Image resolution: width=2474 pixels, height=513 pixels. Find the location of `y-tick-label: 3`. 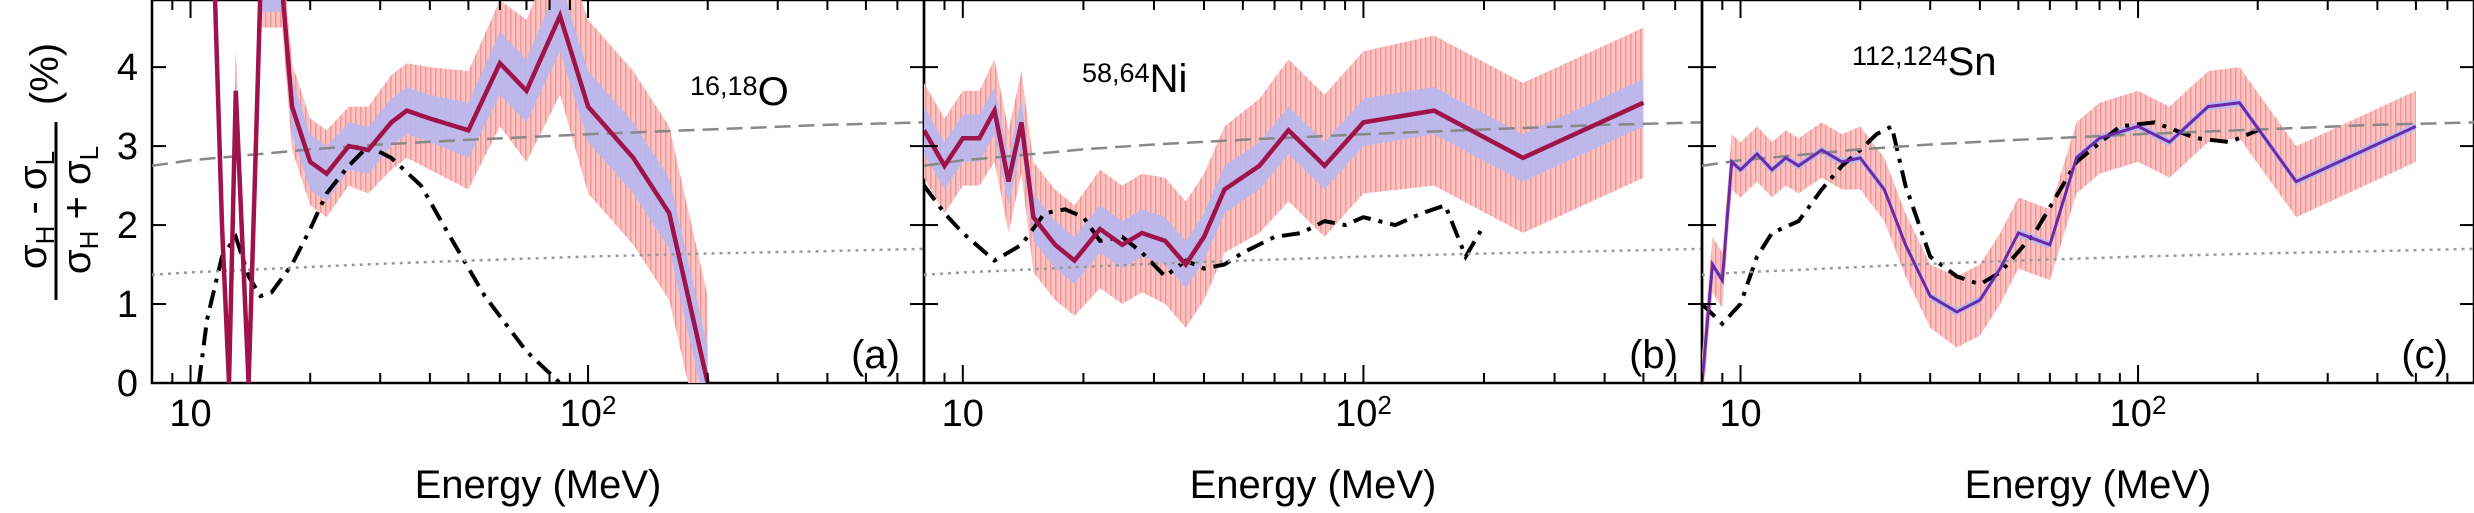

y-tick-label: 3 is located at coordinates (127, 147).